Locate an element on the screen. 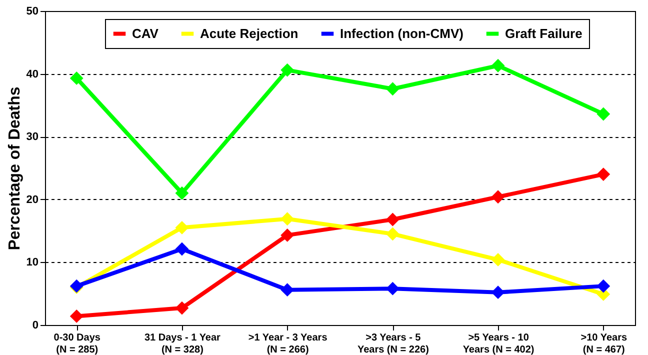  y-tick-label: 40 is located at coordinates (32, 74).